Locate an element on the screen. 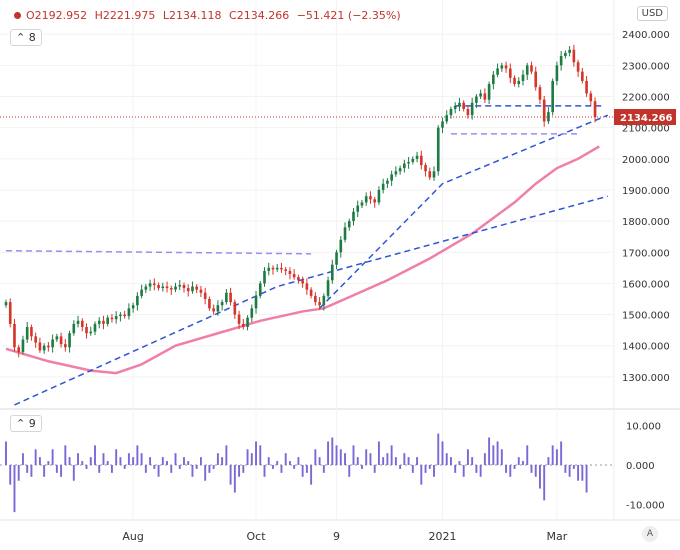 This screenshot has width=680, height=550. indicator-y-tick-label: -10.000 is located at coordinates (645, 505).